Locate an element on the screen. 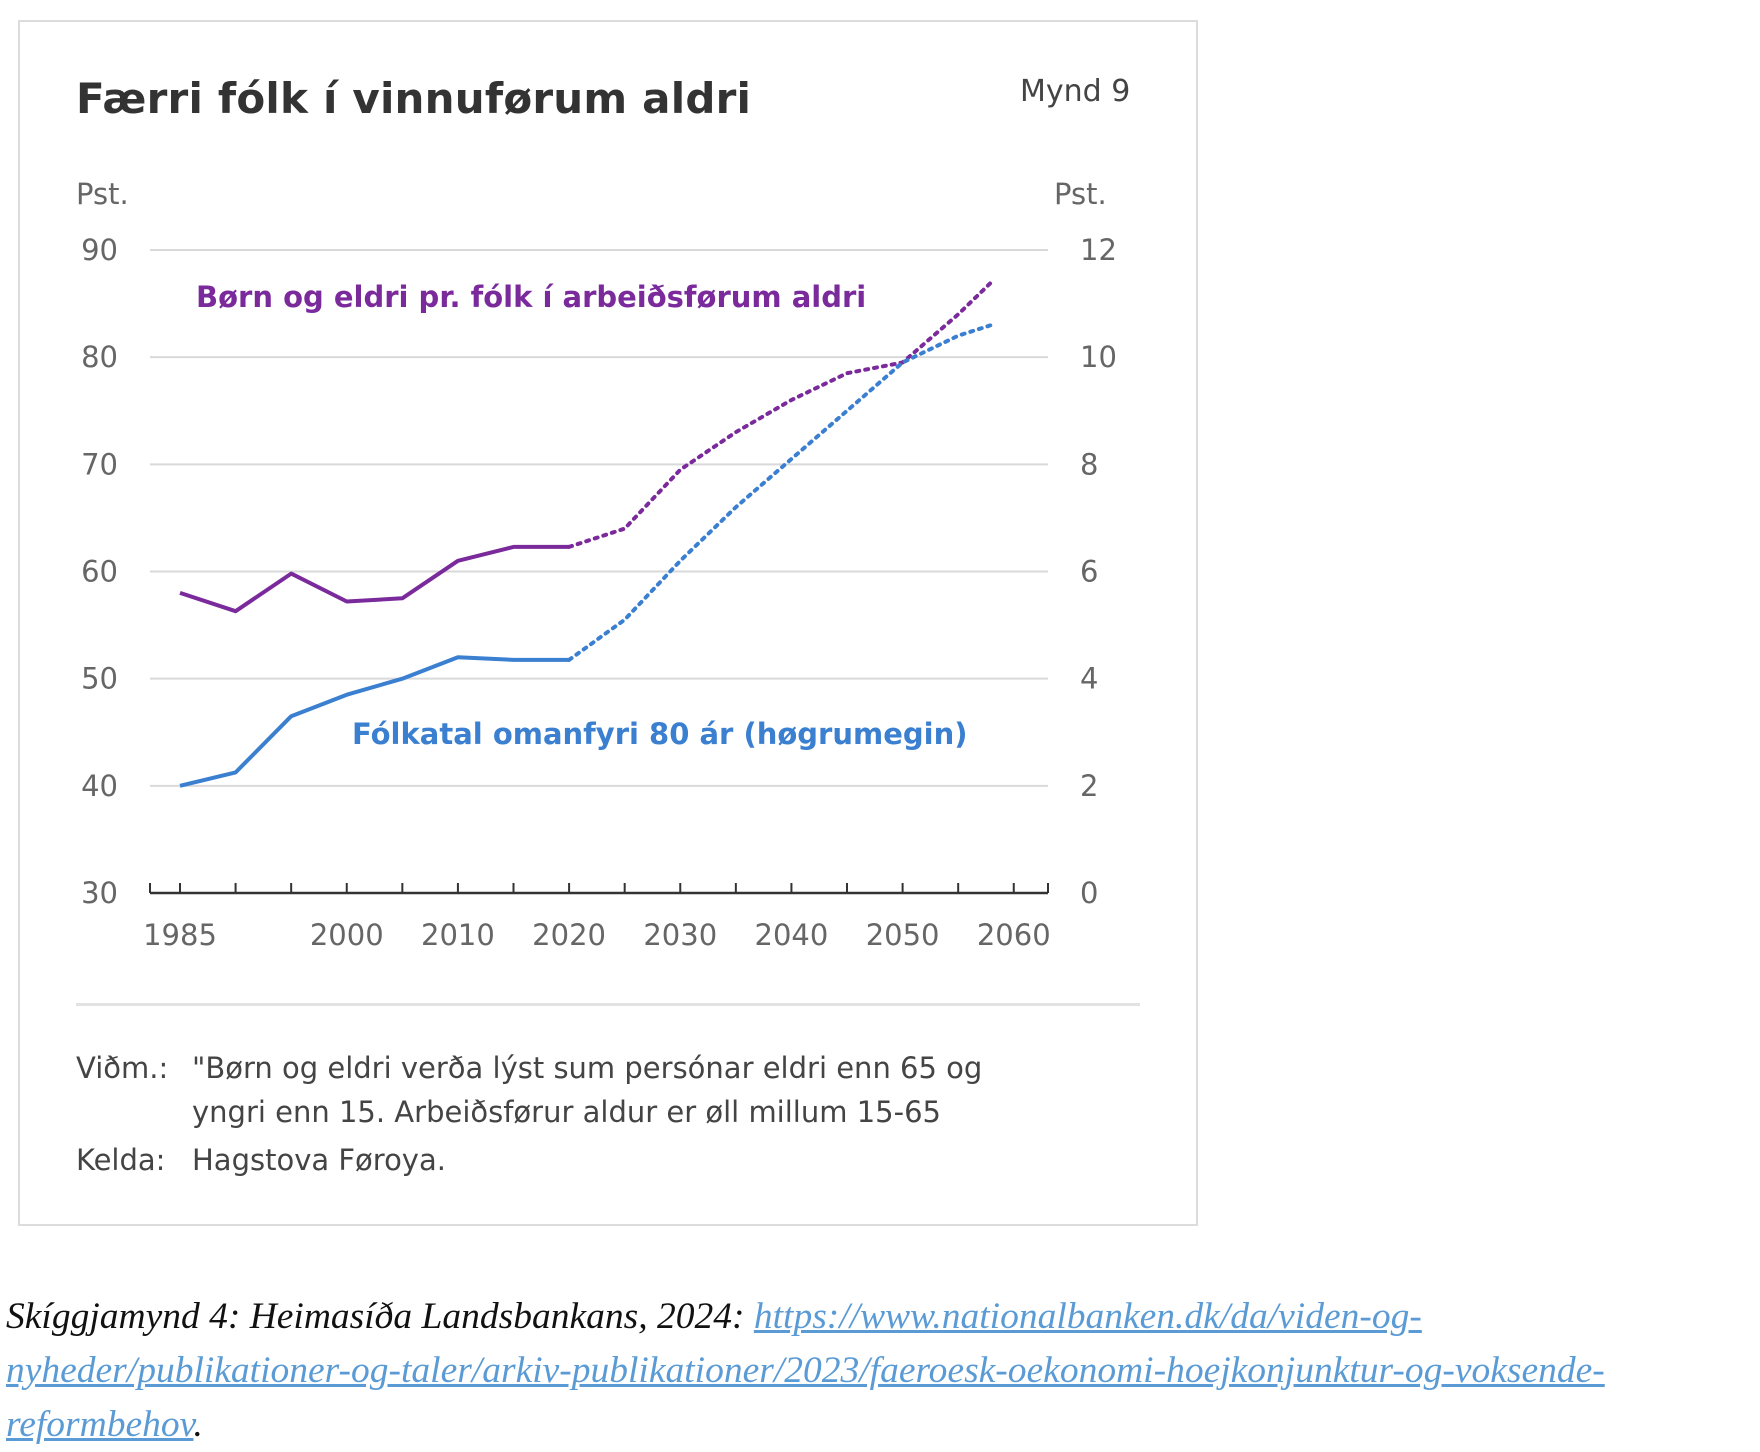  right-tick-label: 0 is located at coordinates (1089, 893).